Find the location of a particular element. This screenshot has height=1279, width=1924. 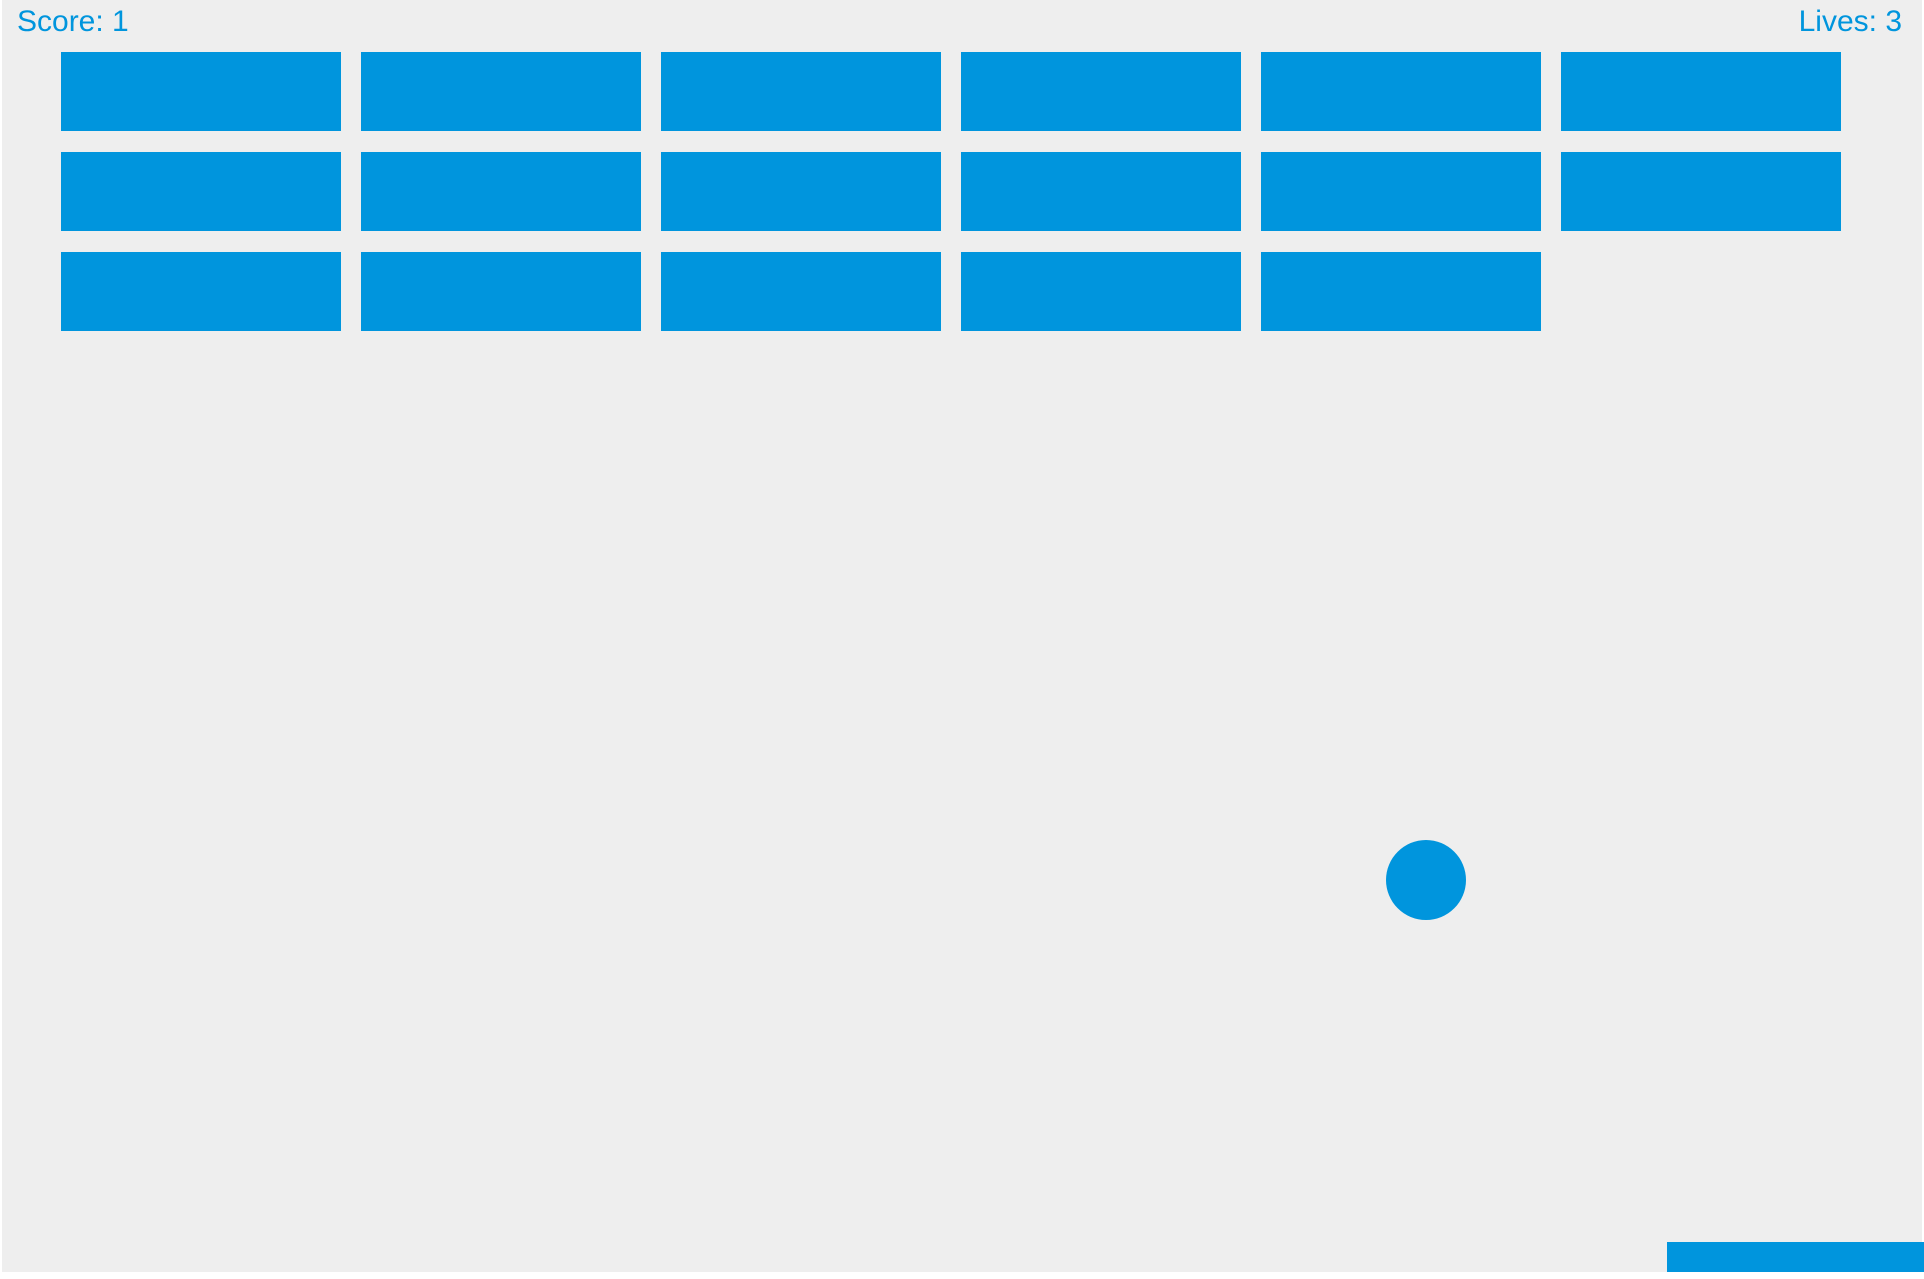

lives-display: Lives: 3 is located at coordinates (1850, 21).